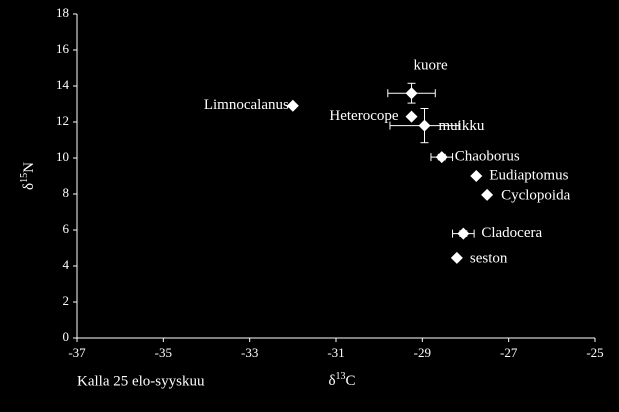  Describe the element at coordinates (163, 352) in the screenshot. I see `x-tick-label: -35` at that location.